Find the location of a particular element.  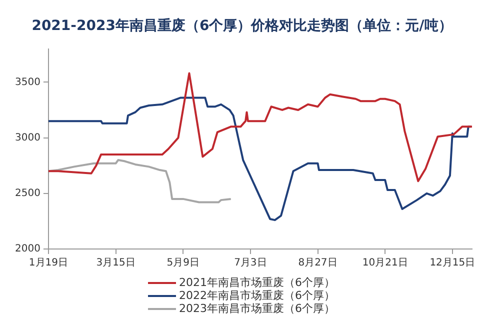

x-tick-label: 3月15日 is located at coordinates (116, 263).